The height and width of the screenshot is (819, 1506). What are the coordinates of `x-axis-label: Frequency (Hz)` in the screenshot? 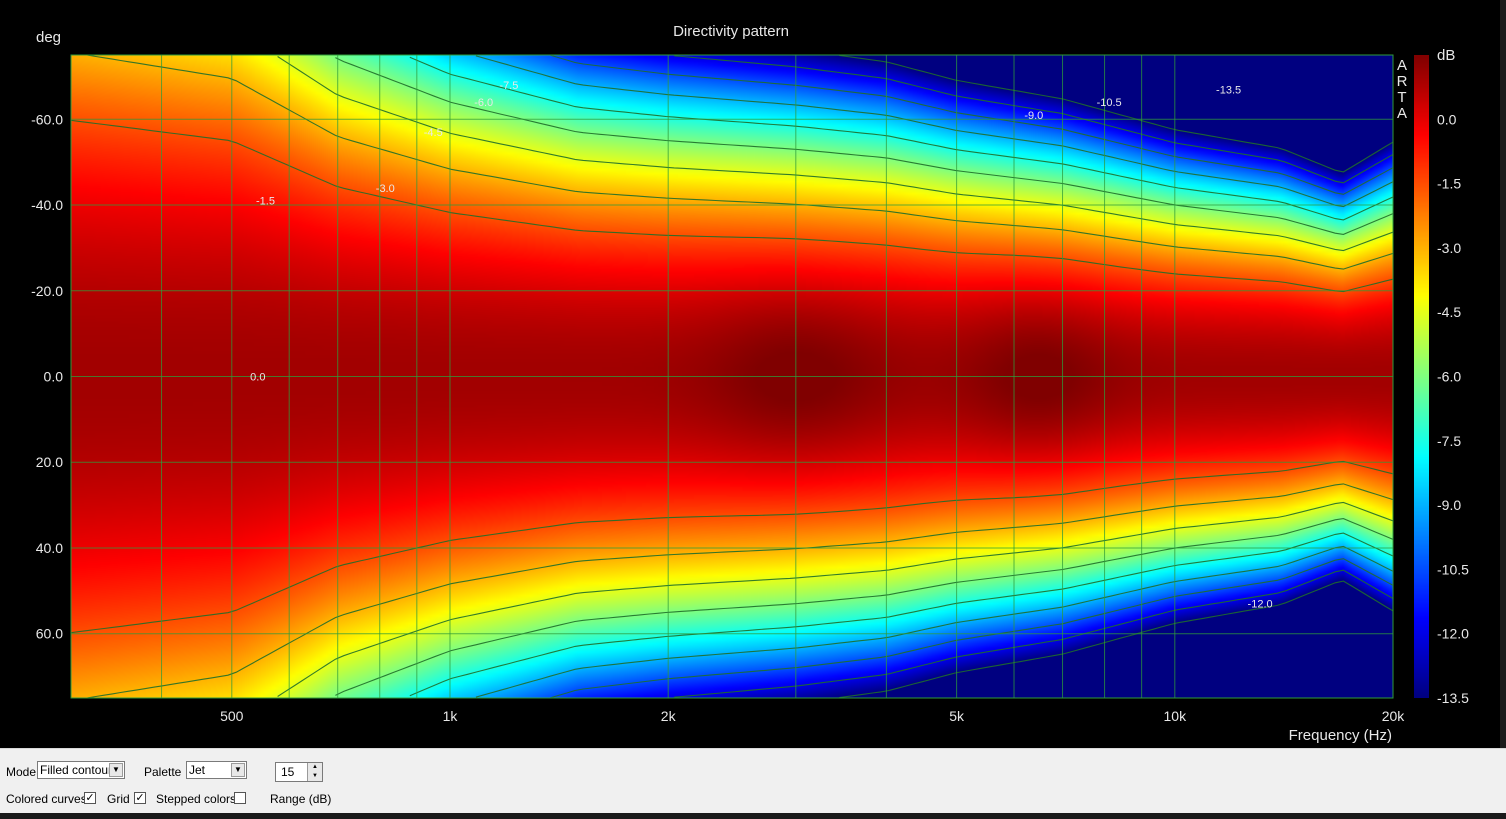 It's located at (1340, 735).